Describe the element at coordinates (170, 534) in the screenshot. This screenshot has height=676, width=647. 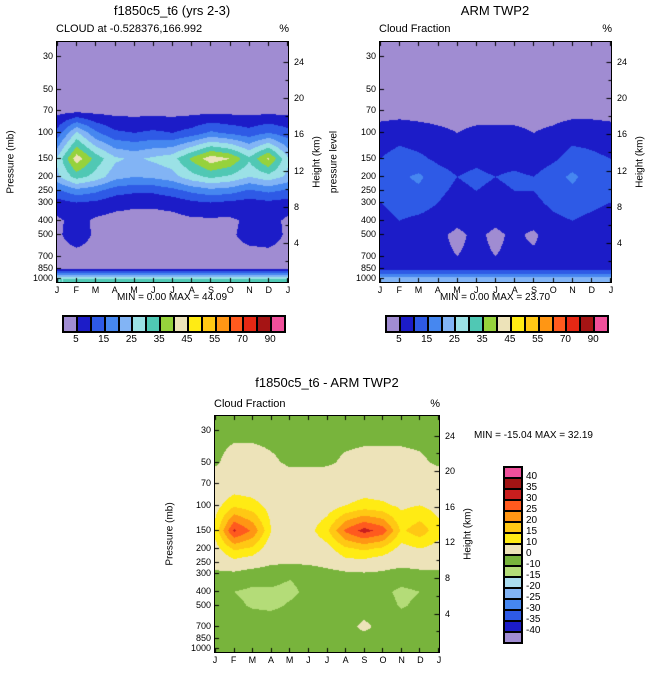
I see `y-axis-label-left: Pressure (mb)` at that location.